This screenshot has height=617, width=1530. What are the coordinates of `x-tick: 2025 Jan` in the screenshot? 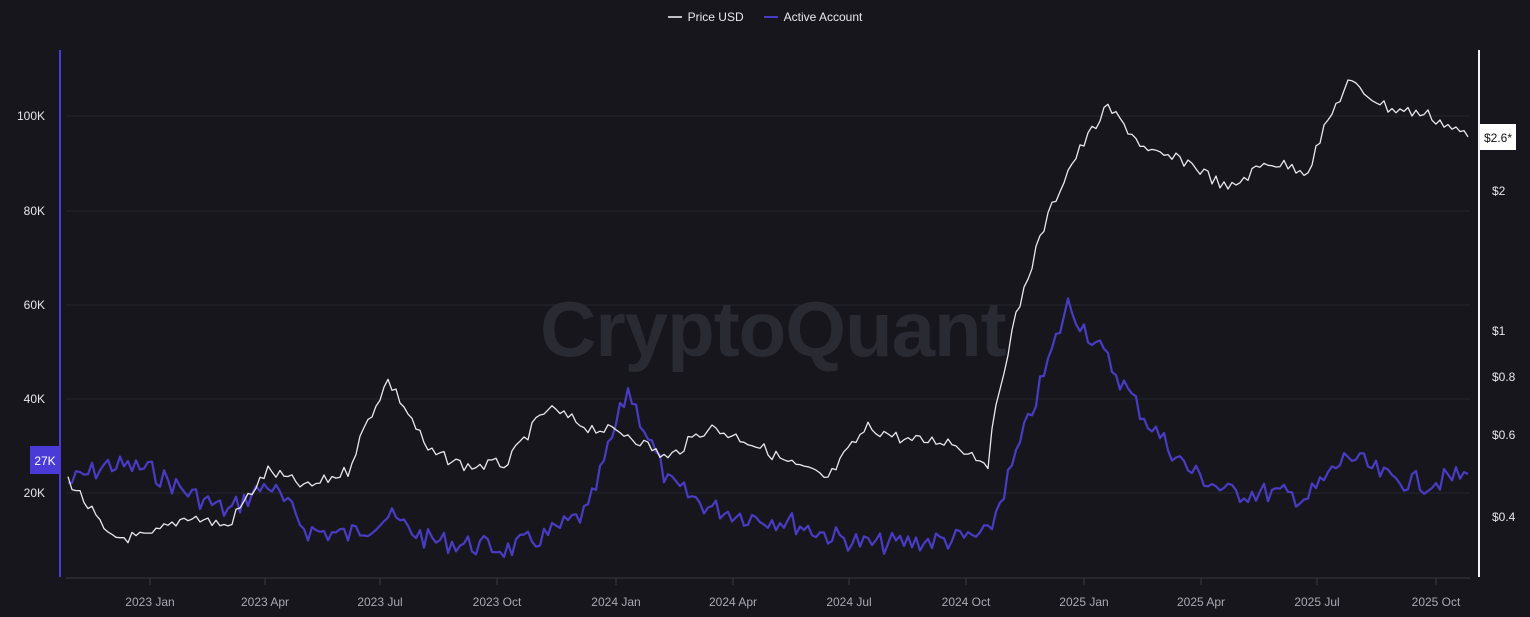 It's located at (1083, 602).